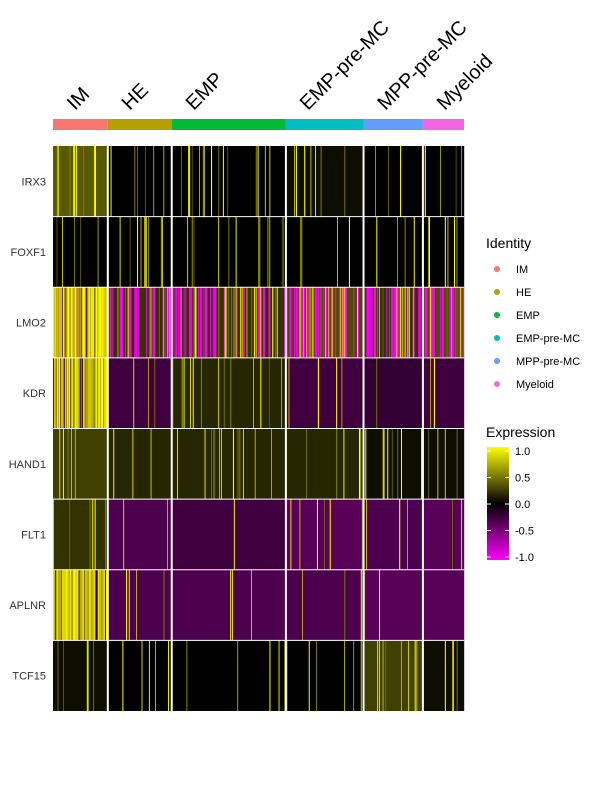 The height and width of the screenshot is (800, 600). What do you see at coordinates (528, 316) in the screenshot?
I see `legend-label: EMP` at bounding box center [528, 316].